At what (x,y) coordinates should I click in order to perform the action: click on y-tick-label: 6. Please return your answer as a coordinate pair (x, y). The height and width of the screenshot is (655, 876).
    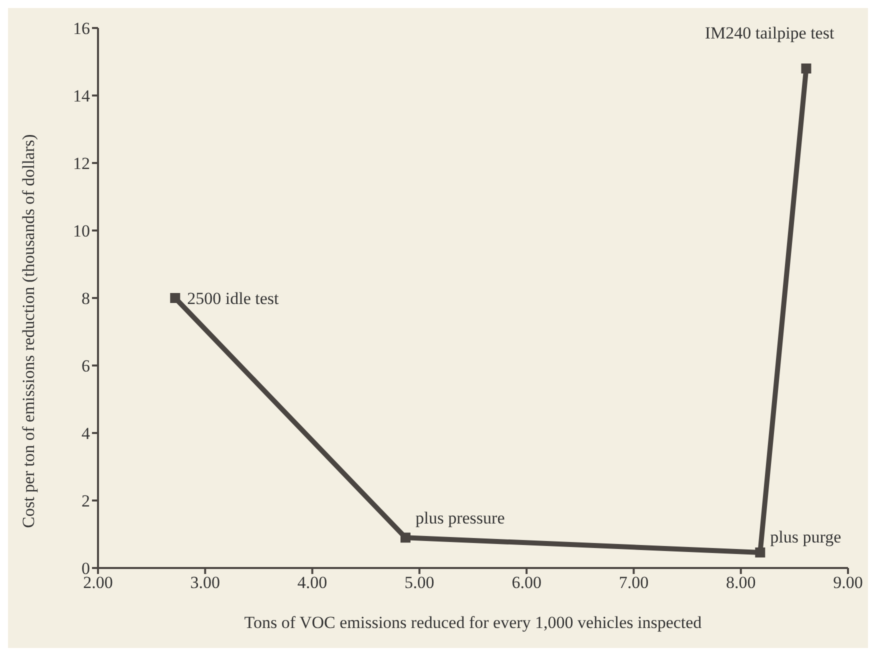
    Looking at the image, I should click on (86, 366).